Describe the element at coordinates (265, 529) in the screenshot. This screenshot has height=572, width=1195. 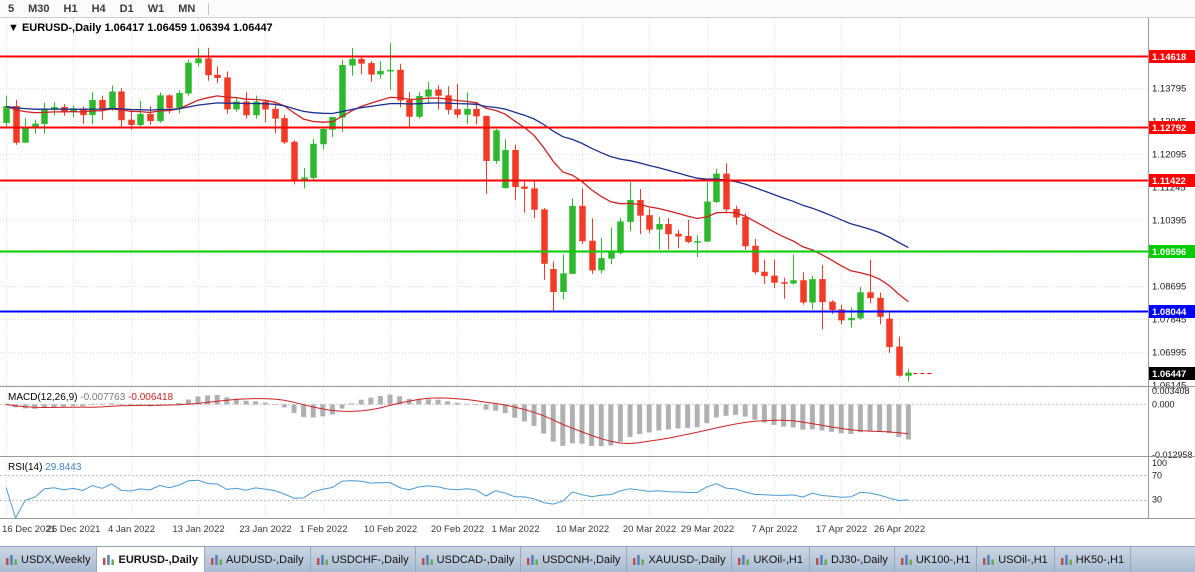
I see `svg-text: 23 Jan 2022` at that location.